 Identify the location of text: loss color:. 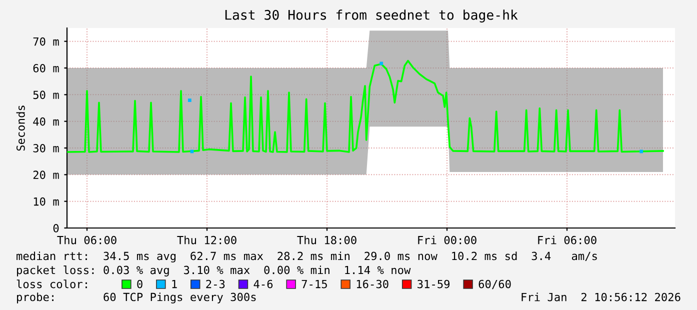
(51, 284).